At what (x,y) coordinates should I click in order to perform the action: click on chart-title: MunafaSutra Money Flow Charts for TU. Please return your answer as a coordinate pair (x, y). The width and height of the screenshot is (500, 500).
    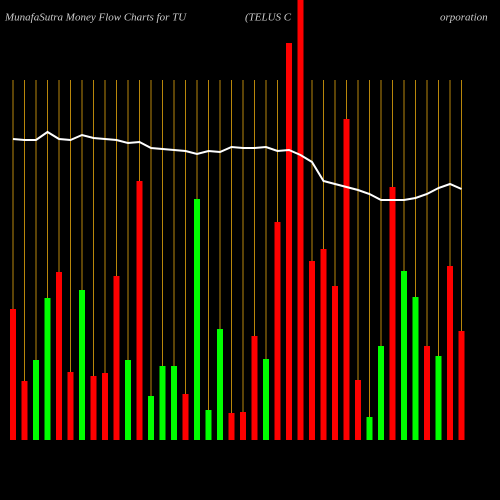
    Looking at the image, I should click on (95, 18).